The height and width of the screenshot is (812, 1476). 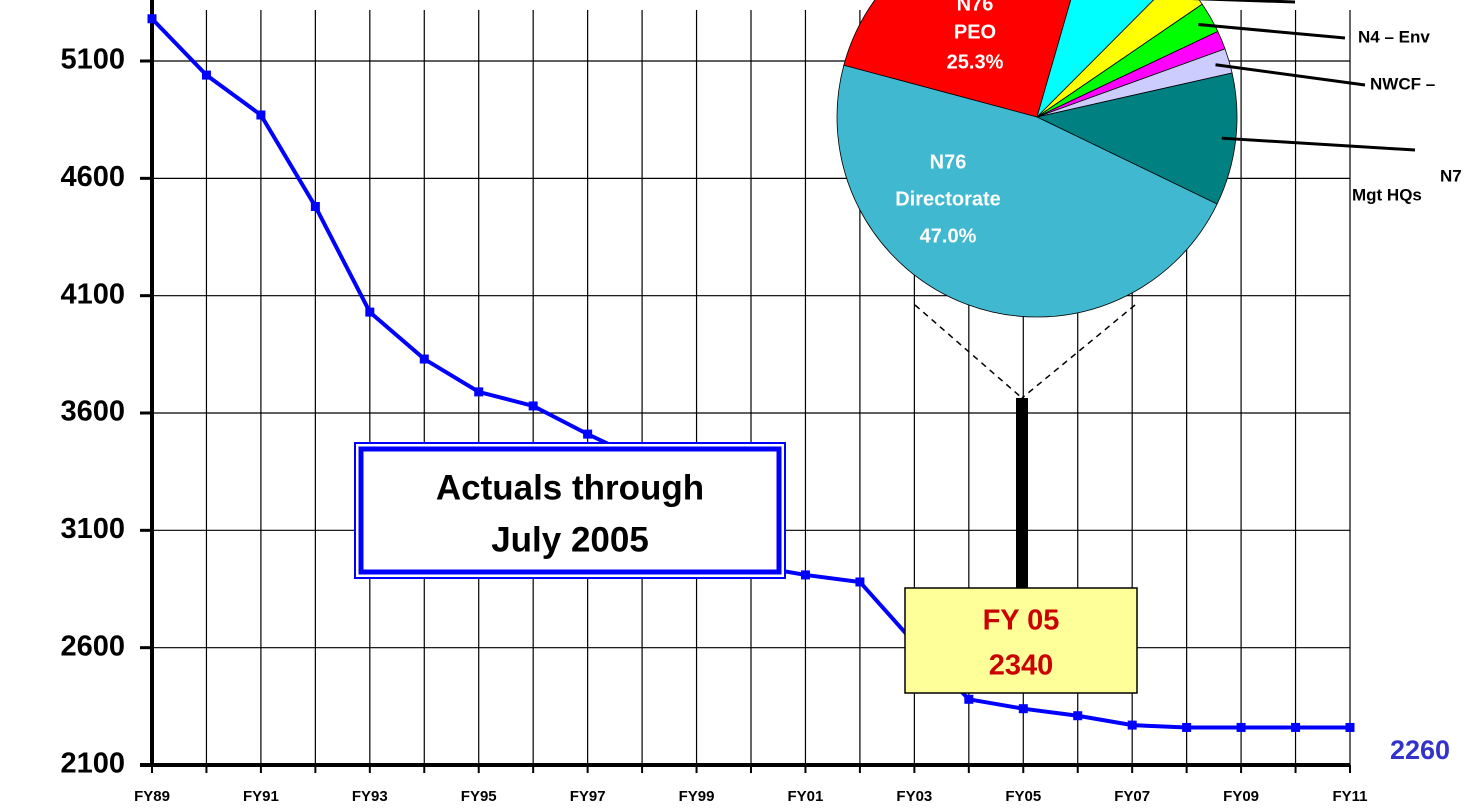 What do you see at coordinates (1451, 175) in the screenshot?
I see `callout-label: N7` at bounding box center [1451, 175].